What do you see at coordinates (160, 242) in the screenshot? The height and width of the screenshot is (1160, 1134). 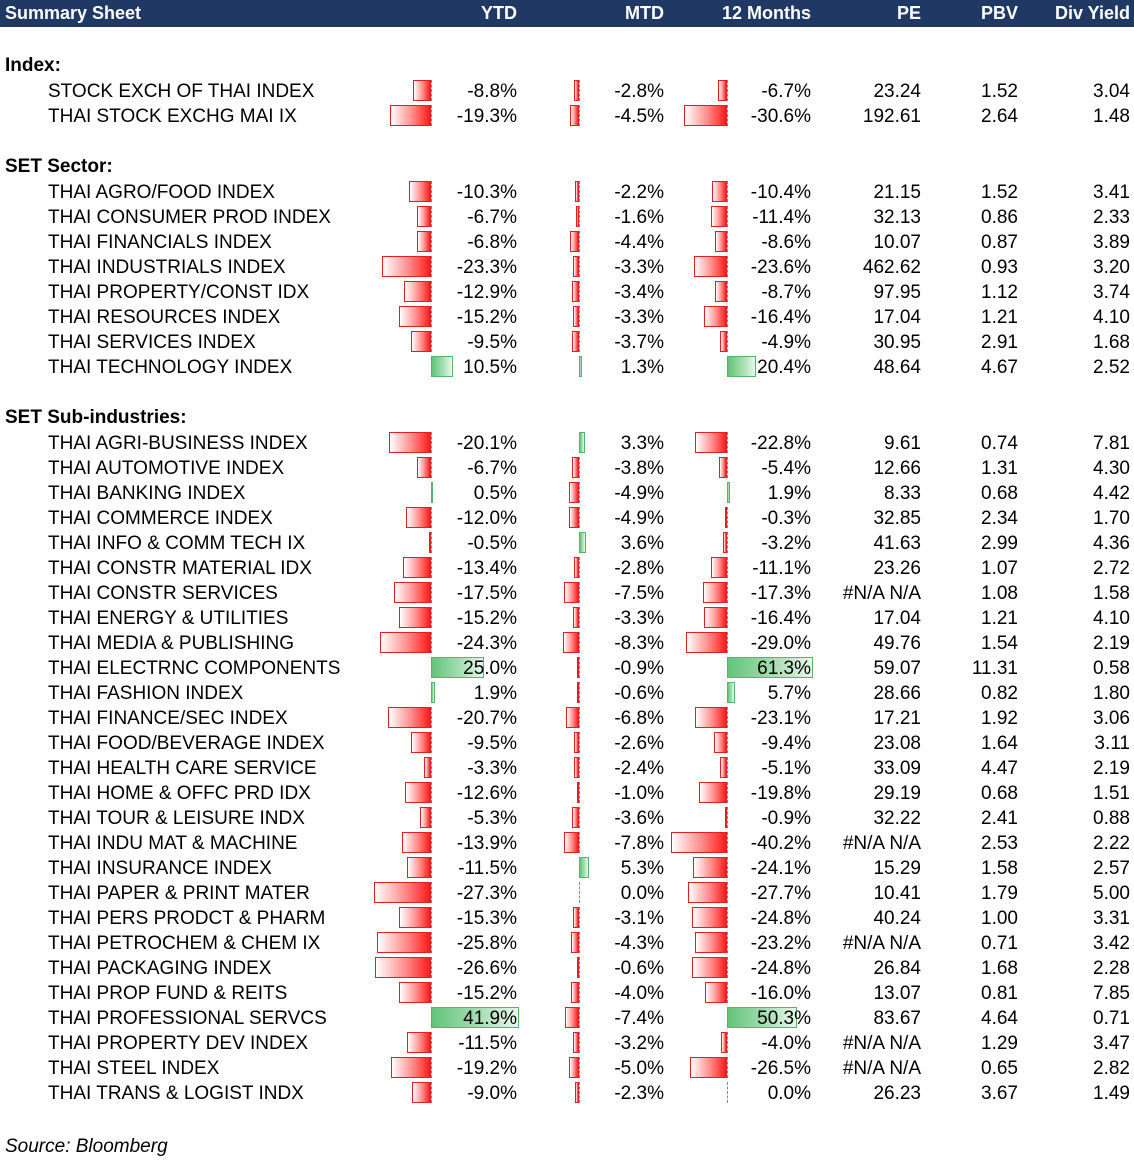 I see `row-name: THAI FINANCIALS INDEX` at bounding box center [160, 242].